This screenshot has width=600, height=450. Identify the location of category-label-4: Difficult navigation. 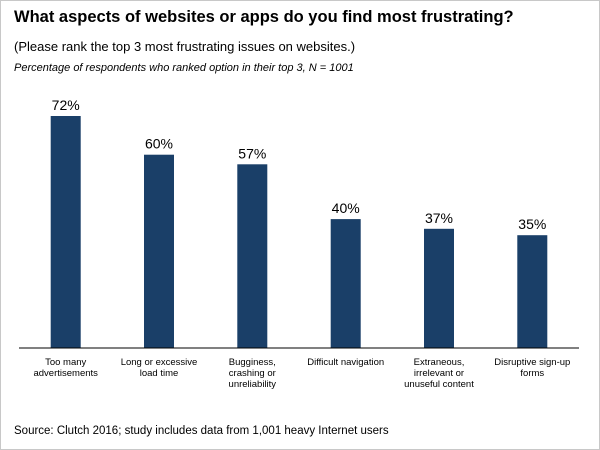
(345, 362).